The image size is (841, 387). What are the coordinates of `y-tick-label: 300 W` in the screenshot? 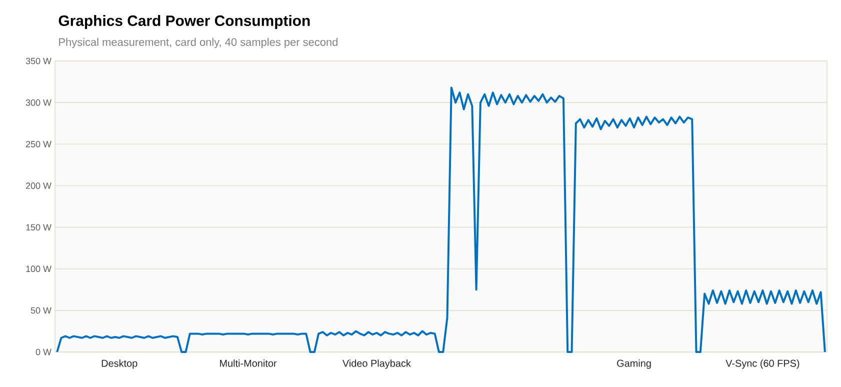 It's located at (39, 102).